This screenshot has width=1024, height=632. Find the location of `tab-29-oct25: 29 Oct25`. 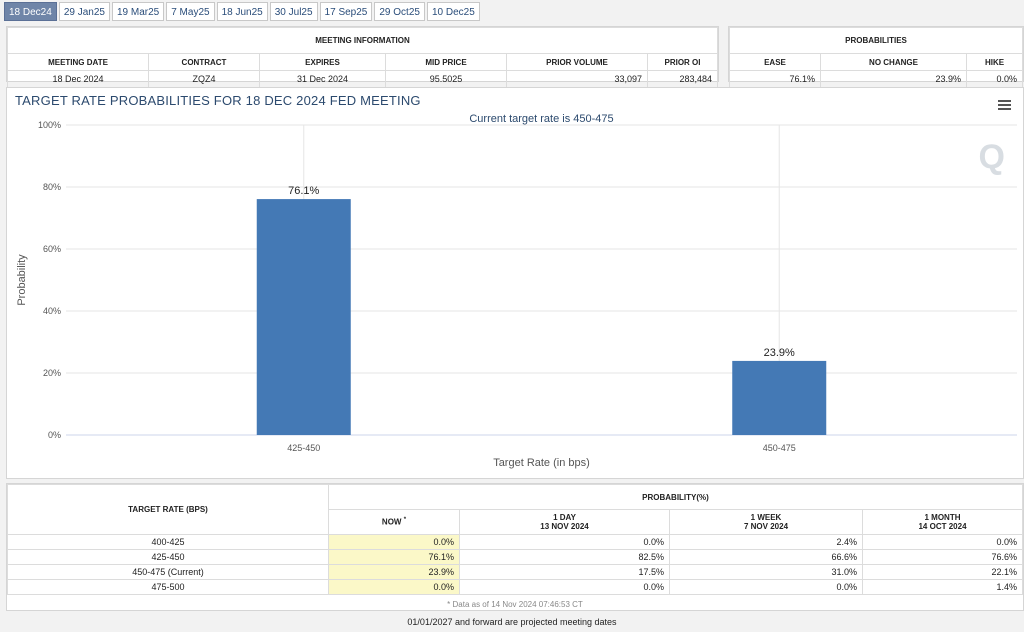

tab-29-oct25: 29 Oct25 is located at coordinates (399, 11).